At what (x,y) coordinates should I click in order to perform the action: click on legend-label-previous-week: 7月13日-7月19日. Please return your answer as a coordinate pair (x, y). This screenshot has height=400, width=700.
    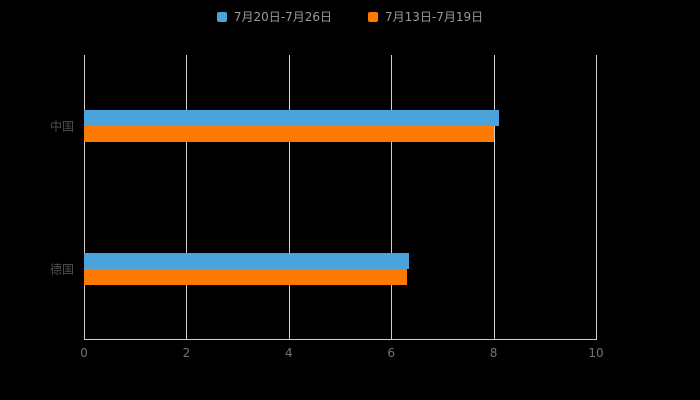
    Looking at the image, I should click on (434, 17).